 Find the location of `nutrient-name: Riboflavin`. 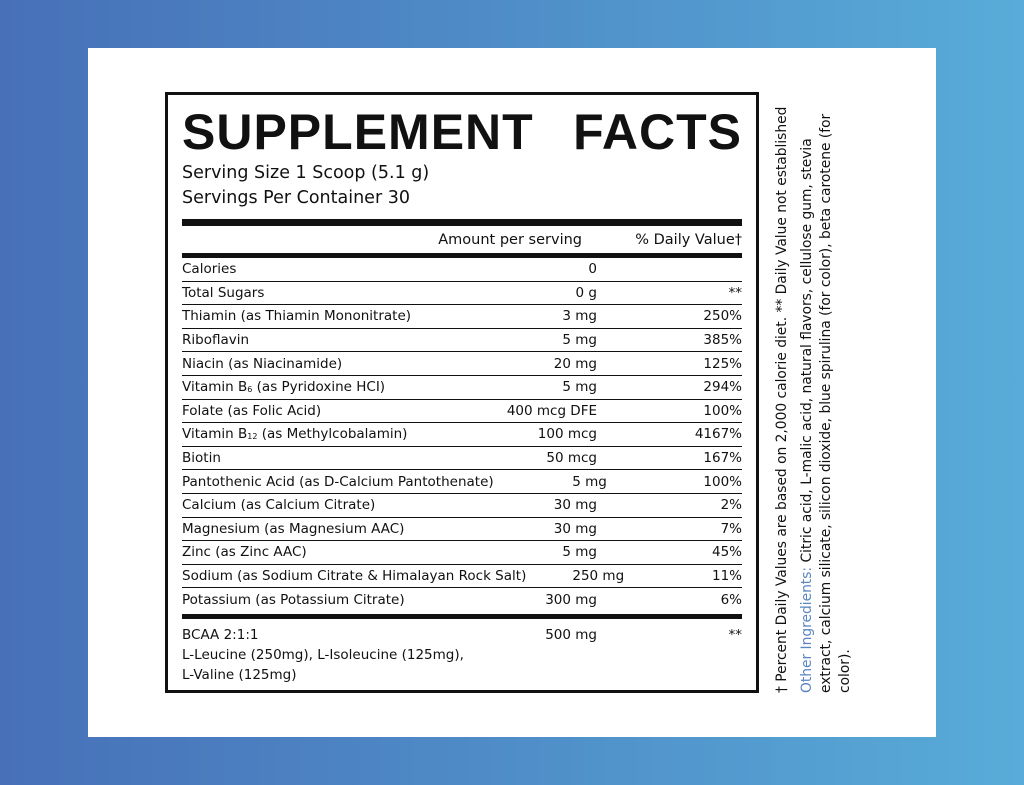

nutrient-name: Riboflavin is located at coordinates (216, 340).